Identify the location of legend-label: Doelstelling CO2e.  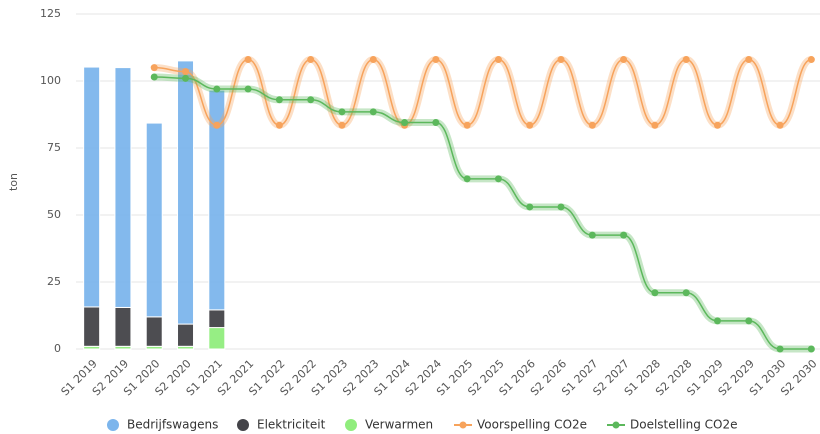
(684, 425).